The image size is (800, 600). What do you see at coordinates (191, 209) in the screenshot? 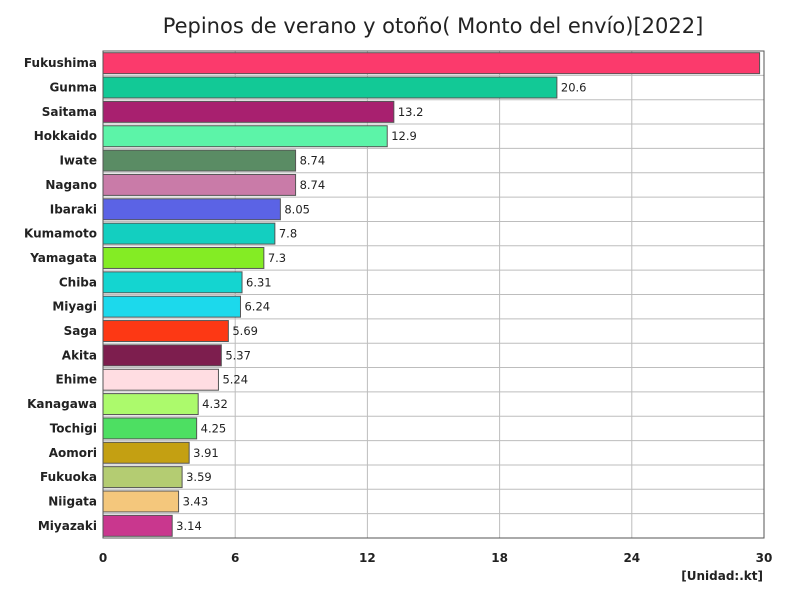
I see `bar-ibaraki` at bounding box center [191, 209].